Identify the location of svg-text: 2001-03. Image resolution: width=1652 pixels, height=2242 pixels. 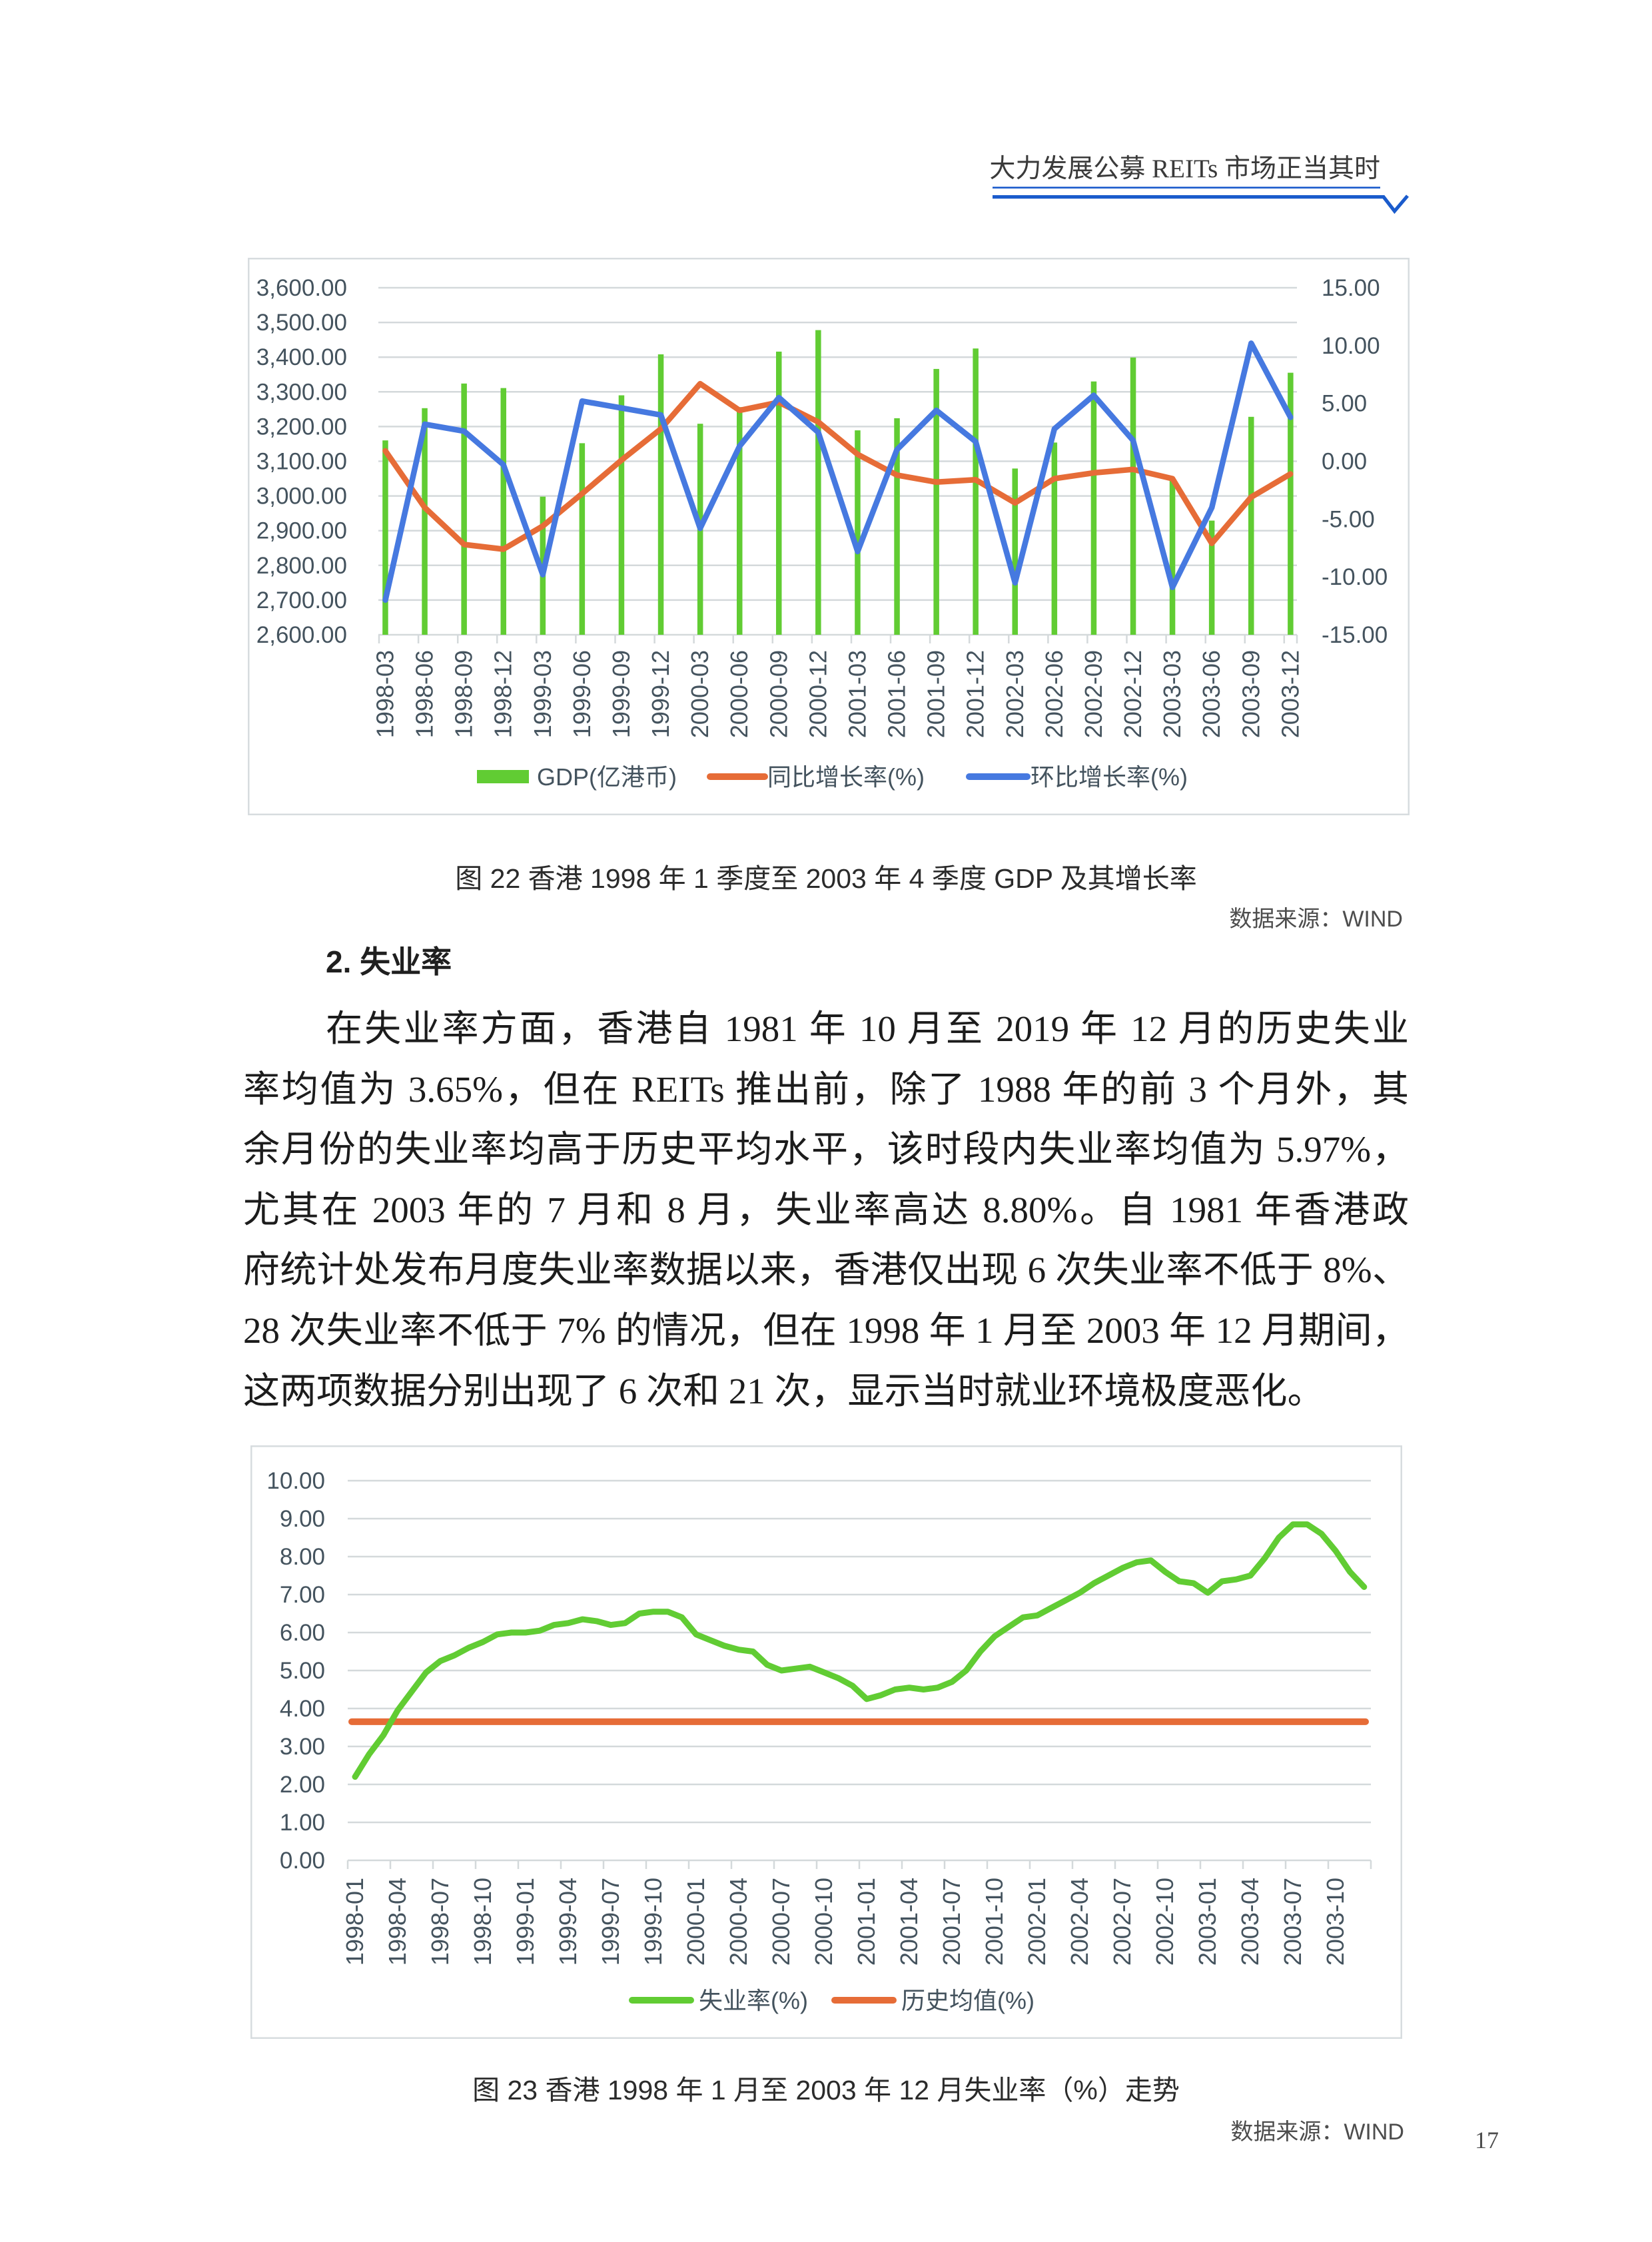
(857, 694).